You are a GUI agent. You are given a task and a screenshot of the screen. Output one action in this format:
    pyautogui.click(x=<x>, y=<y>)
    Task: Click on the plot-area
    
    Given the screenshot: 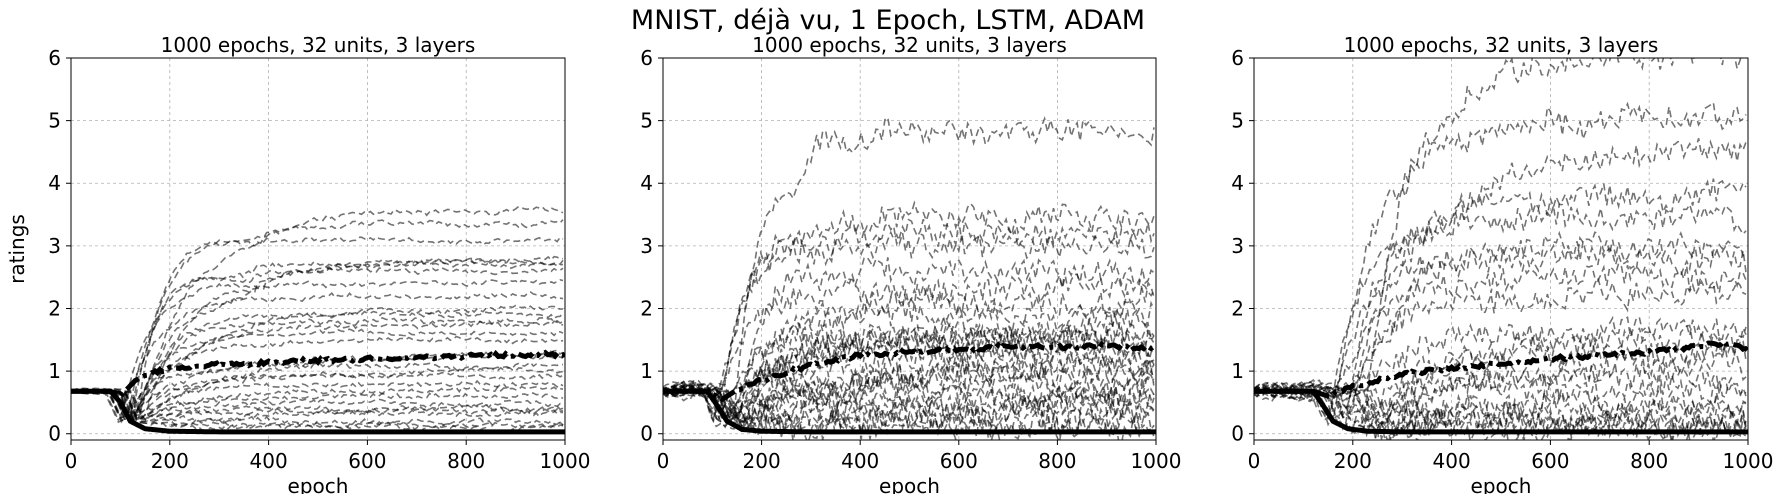 What is the action you would take?
    pyautogui.click(x=318, y=320)
    